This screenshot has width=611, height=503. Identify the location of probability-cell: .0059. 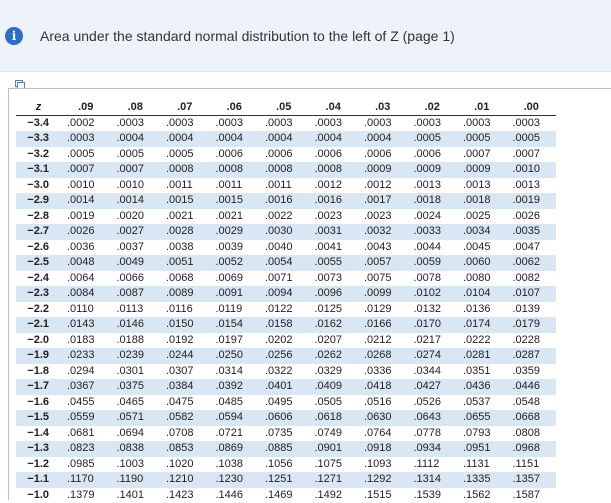
(433, 263).